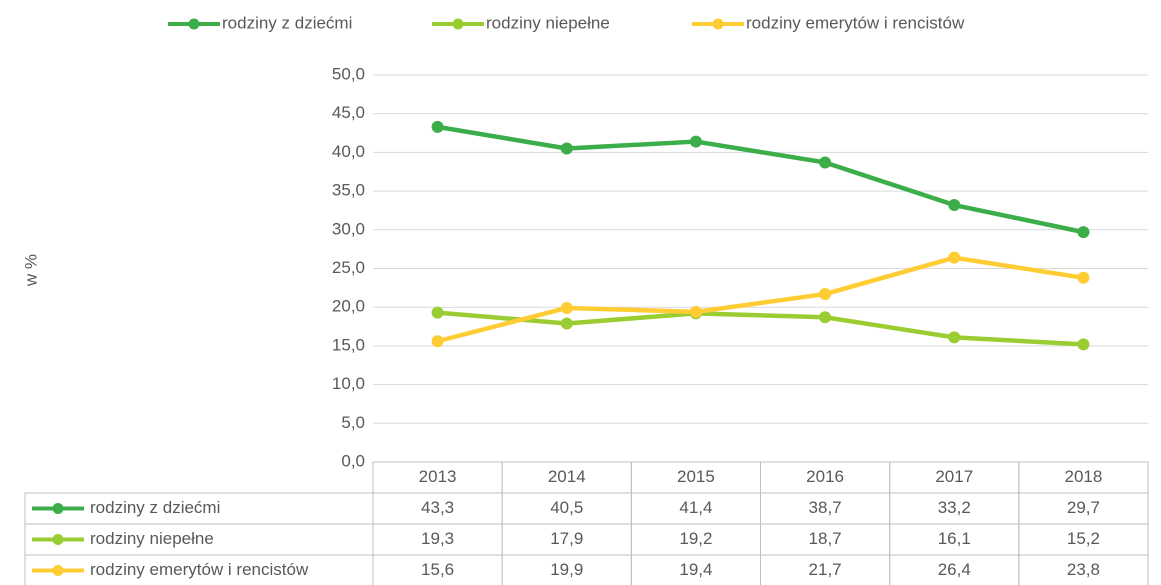 Image resolution: width=1161 pixels, height=585 pixels. Describe the element at coordinates (438, 476) in the screenshot. I see `x-tick-label: 2013` at that location.